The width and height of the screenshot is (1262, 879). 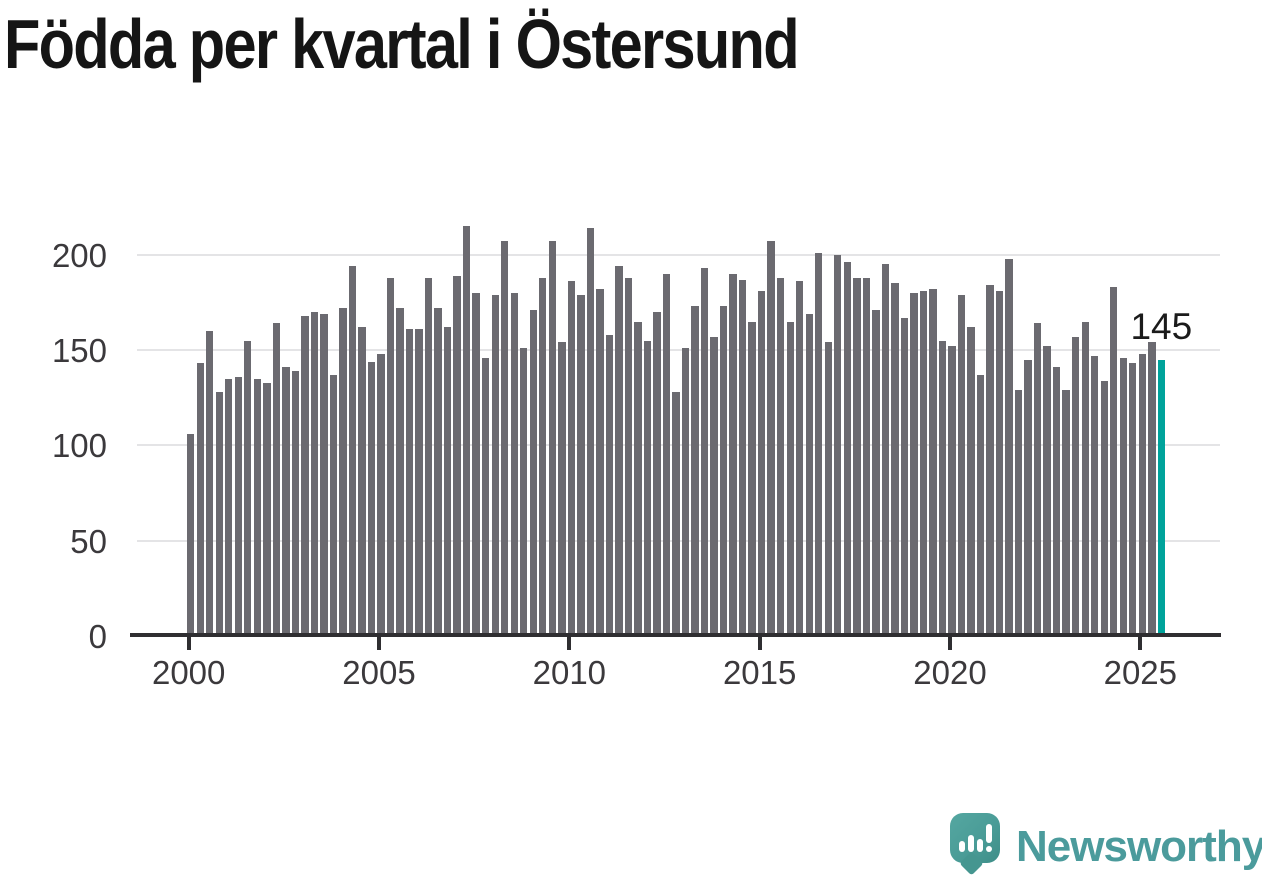 What do you see at coordinates (949, 643) in the screenshot?
I see `x-axis-tick-2020` at bounding box center [949, 643].